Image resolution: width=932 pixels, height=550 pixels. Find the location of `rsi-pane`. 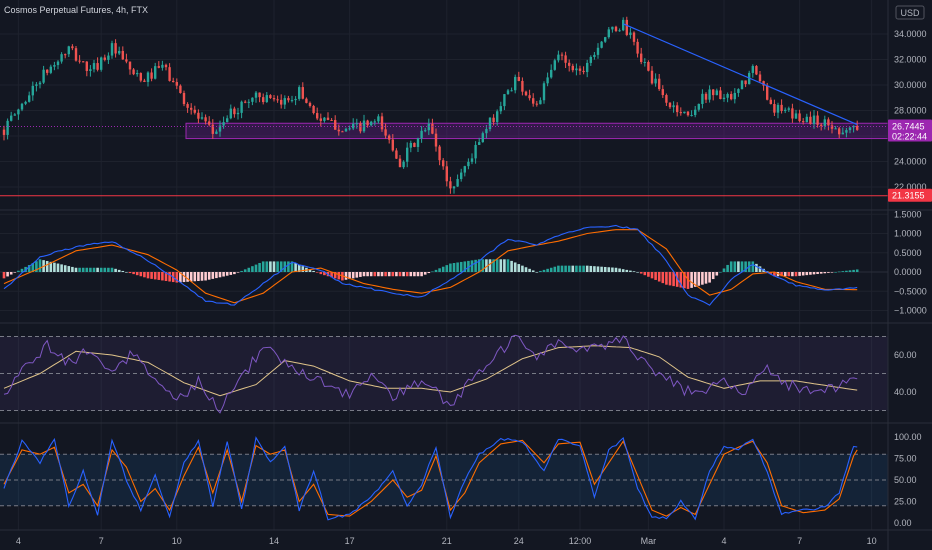

rsi-pane is located at coordinates (444, 374).